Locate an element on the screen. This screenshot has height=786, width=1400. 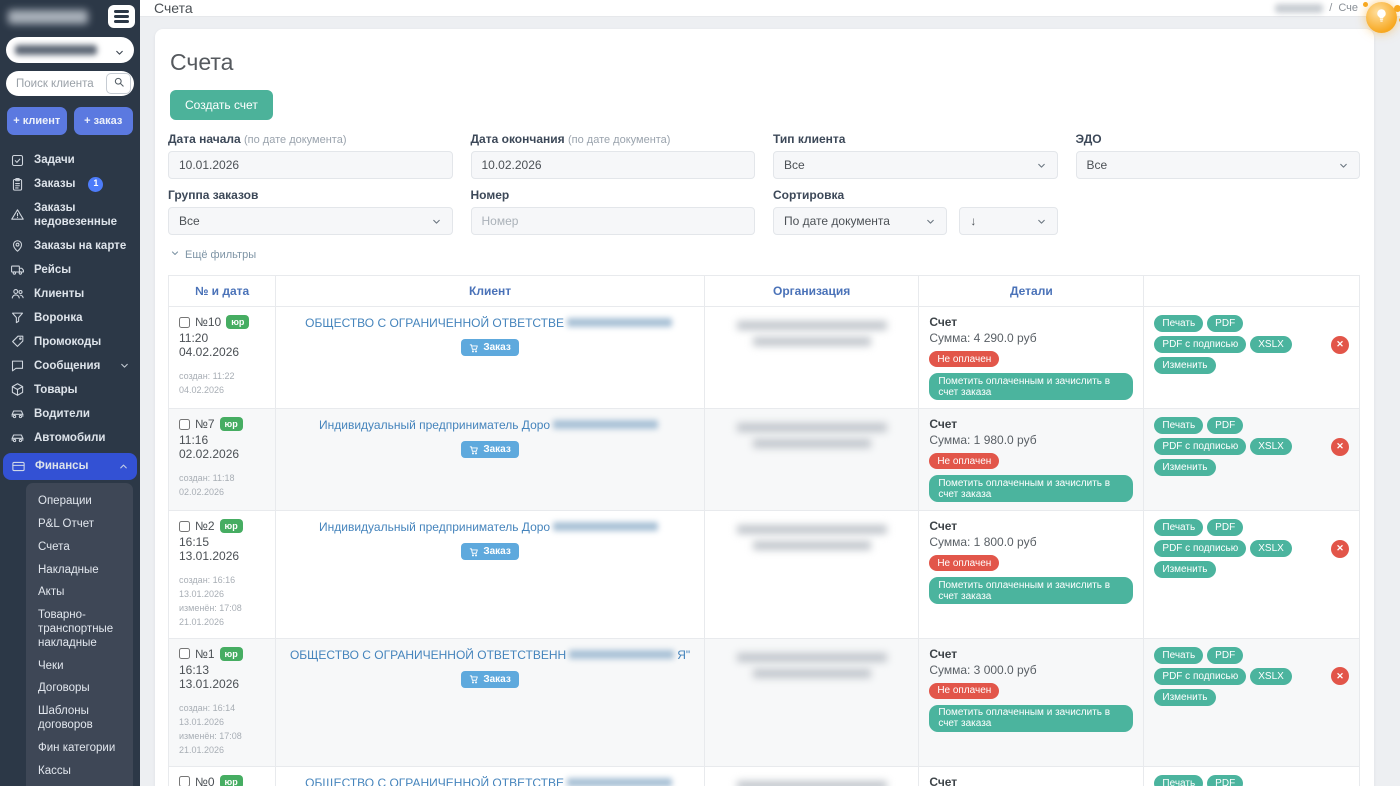
create-invoice-button: Создать счет is located at coordinates (221, 105).